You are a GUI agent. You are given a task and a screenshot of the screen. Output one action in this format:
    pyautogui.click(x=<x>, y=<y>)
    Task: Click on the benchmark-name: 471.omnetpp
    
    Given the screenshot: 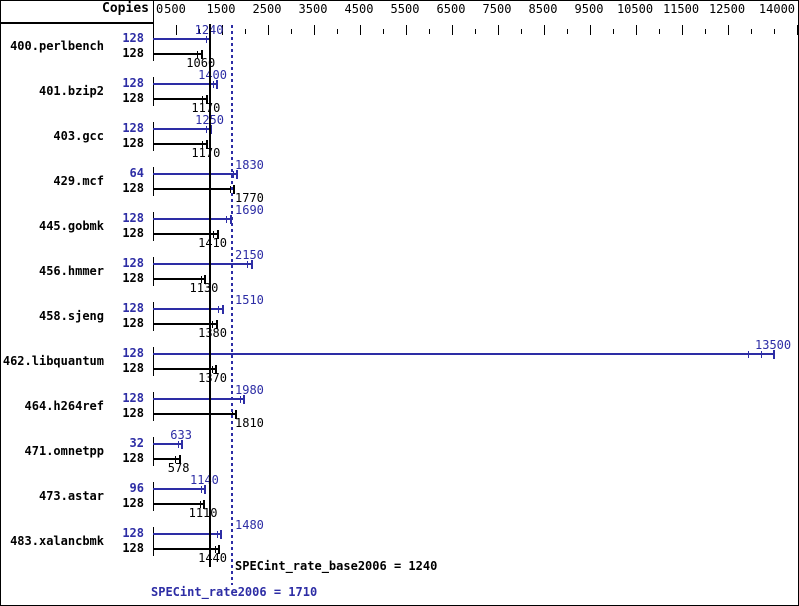 What is the action you would take?
    pyautogui.click(x=64, y=451)
    